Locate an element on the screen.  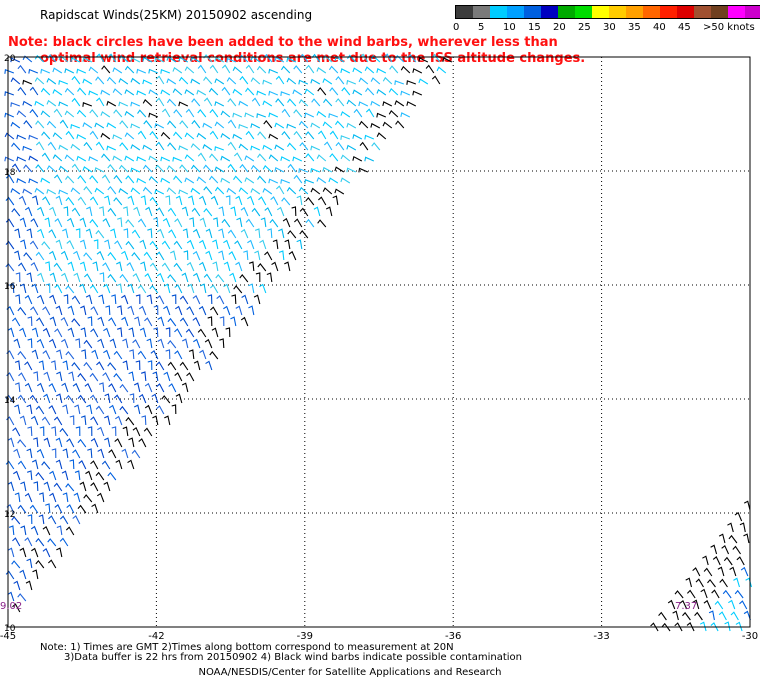
x-tick-label: -39 is located at coordinates (305, 636).